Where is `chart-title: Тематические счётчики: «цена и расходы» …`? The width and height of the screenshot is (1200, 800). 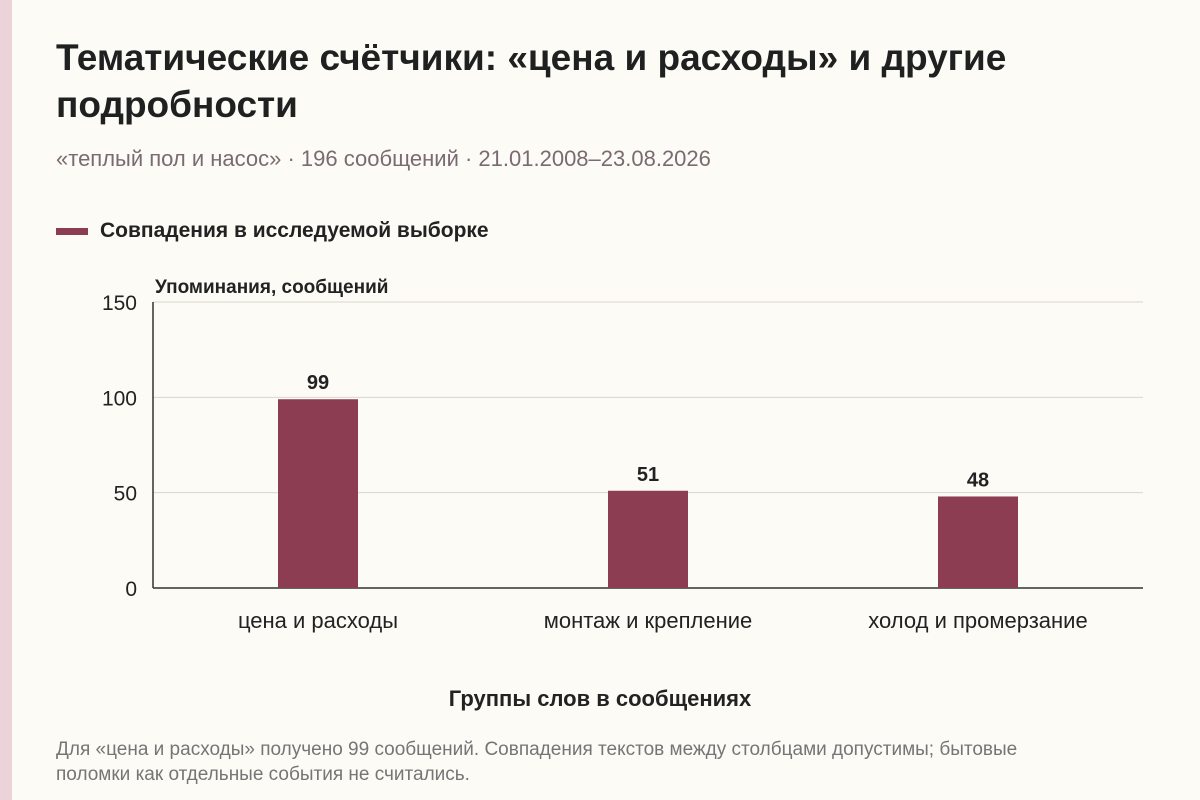 chart-title: Тематические счётчики: «цена и расходы» … is located at coordinates (531, 81).